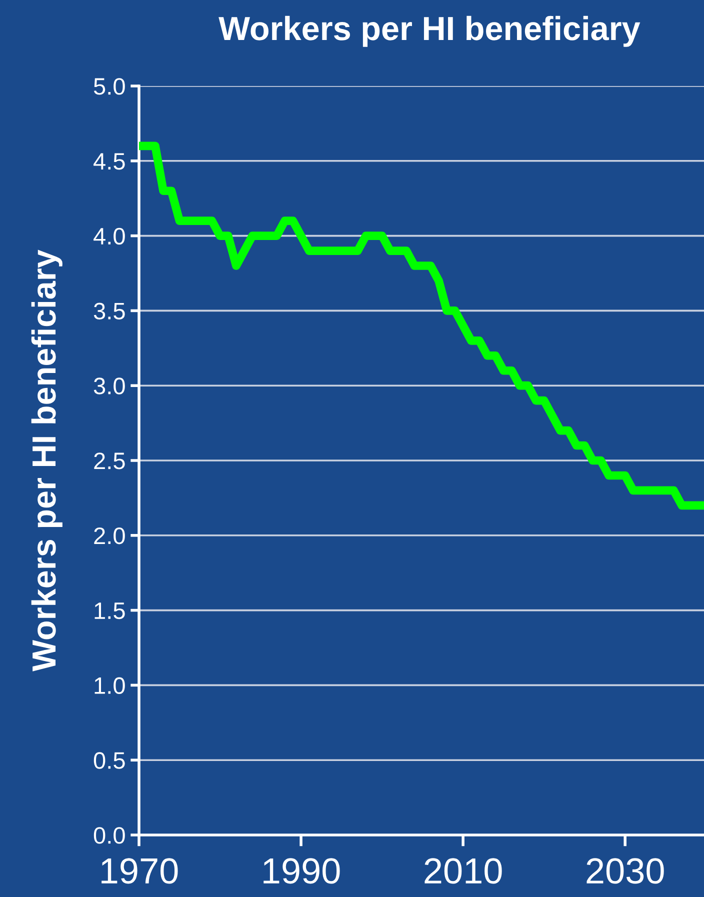 The height and width of the screenshot is (897, 704). Describe the element at coordinates (109, 86) in the screenshot. I see `y-tick-label: 5.0` at that location.